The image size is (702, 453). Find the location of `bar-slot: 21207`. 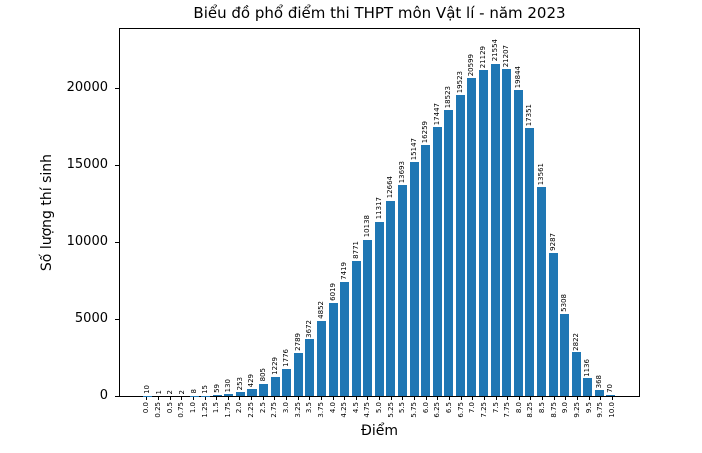

bar-slot: 21207 is located at coordinates (507, 212).